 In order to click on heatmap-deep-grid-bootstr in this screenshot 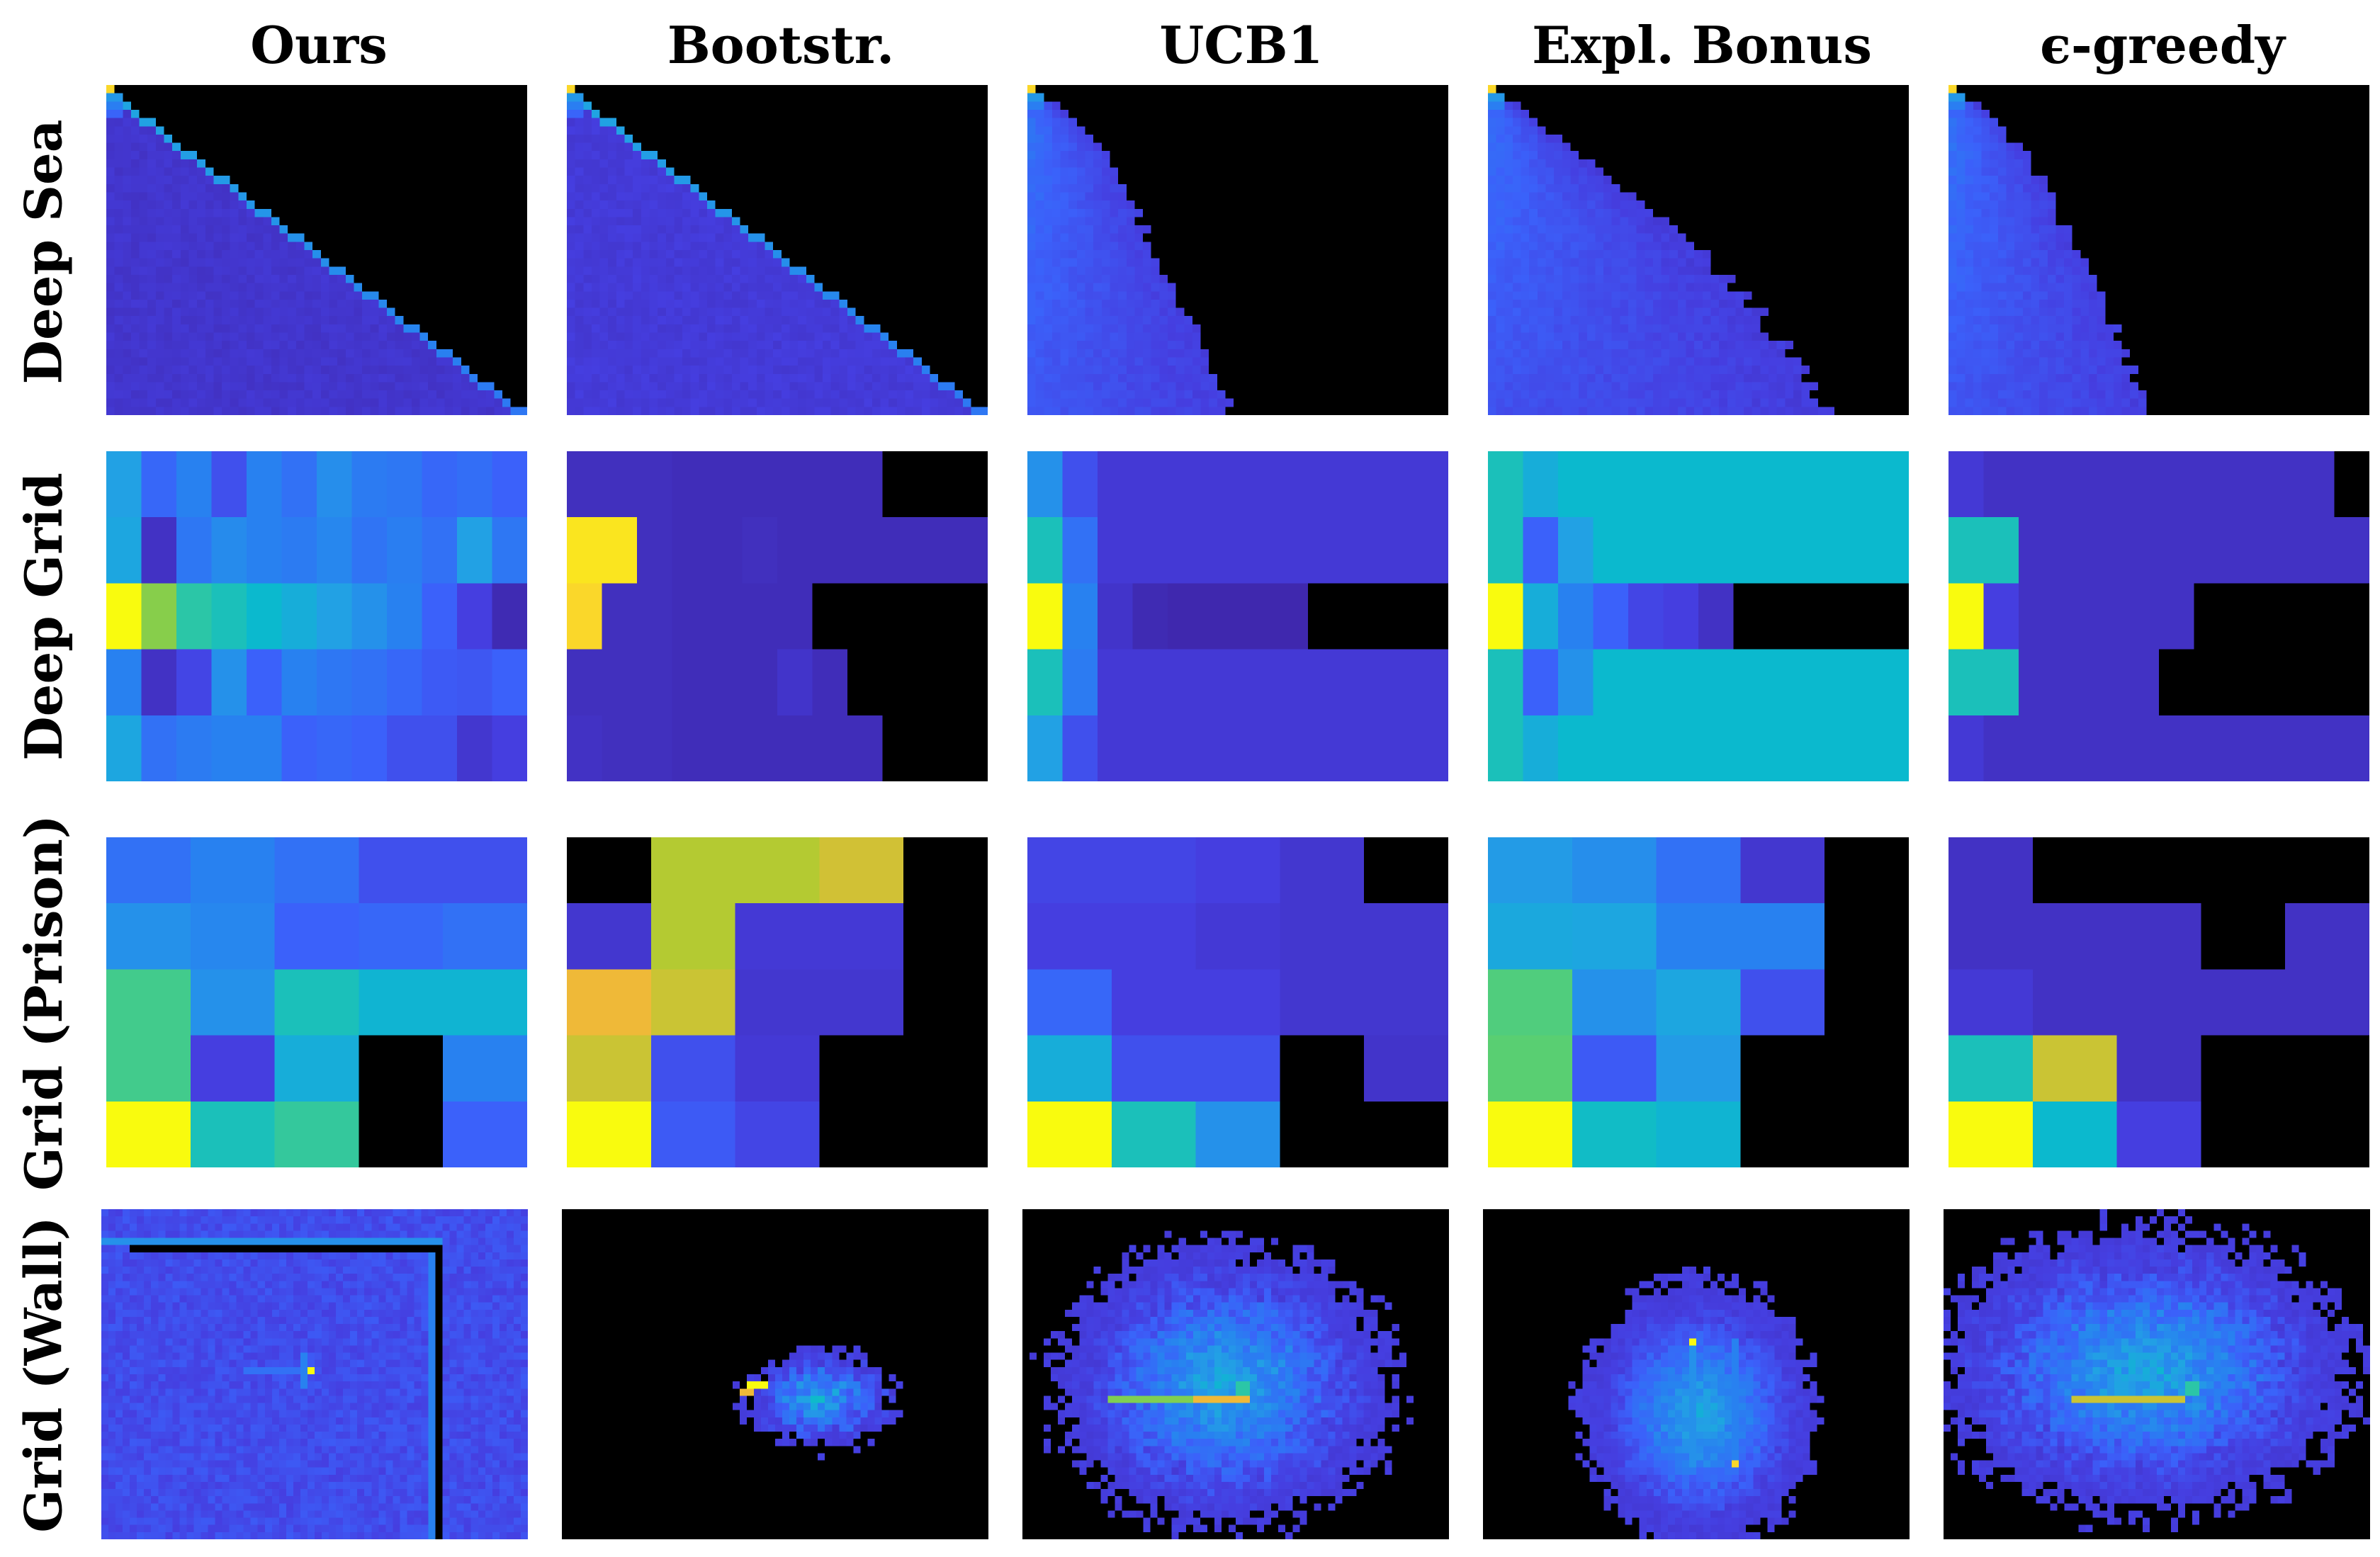, I will do `click(778, 616)`.